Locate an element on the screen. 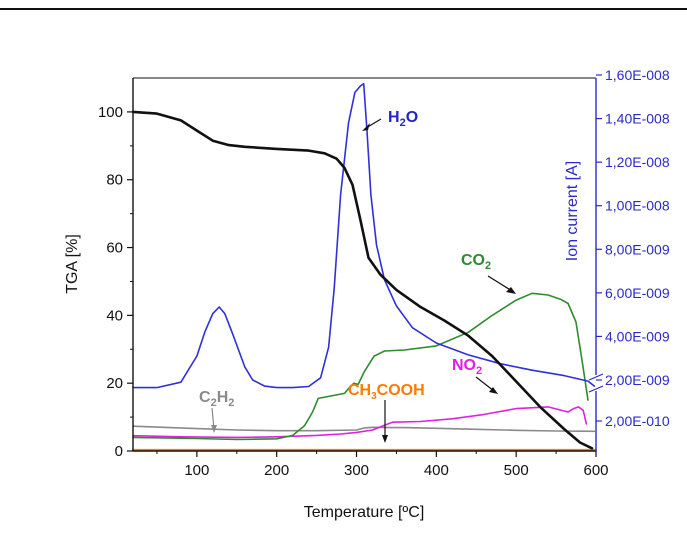 The height and width of the screenshot is (538, 687). series-line-no2 is located at coordinates (360, 422).